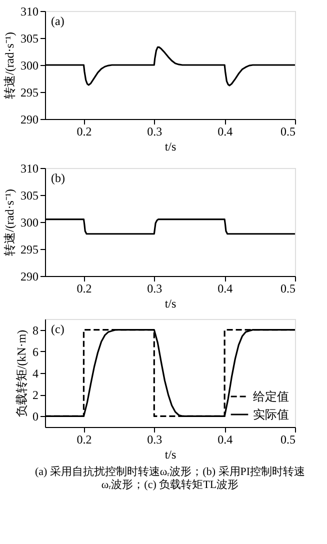 This screenshot has height=544, width=327. What do you see at coordinates (170, 471) in the screenshot?
I see `text: (a) 采用自抗扰控制时转速ωᵣ波形；(b) 采用PI控制时转速` at bounding box center [170, 471].